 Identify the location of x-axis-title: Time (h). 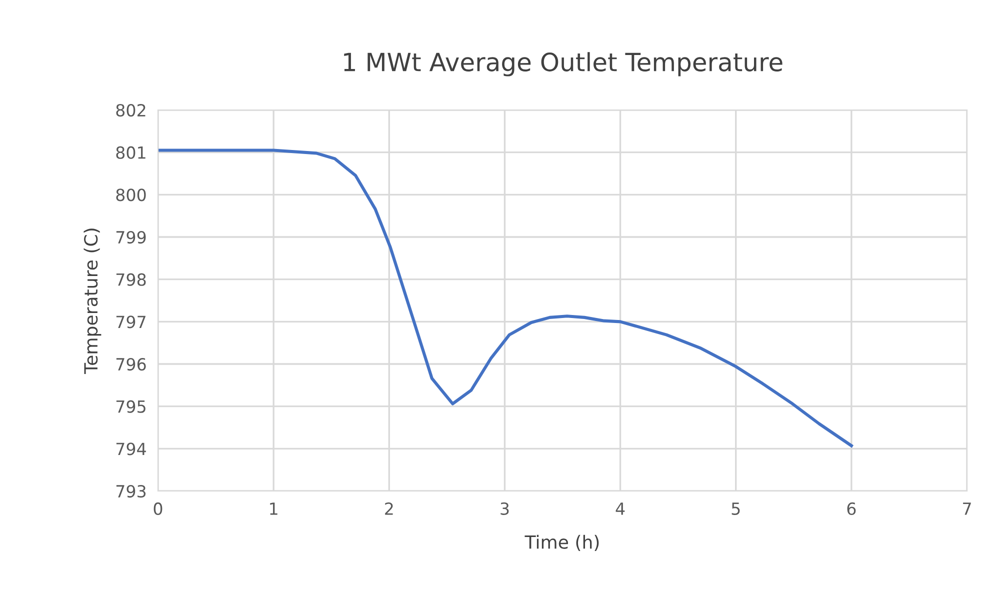
(561, 543).